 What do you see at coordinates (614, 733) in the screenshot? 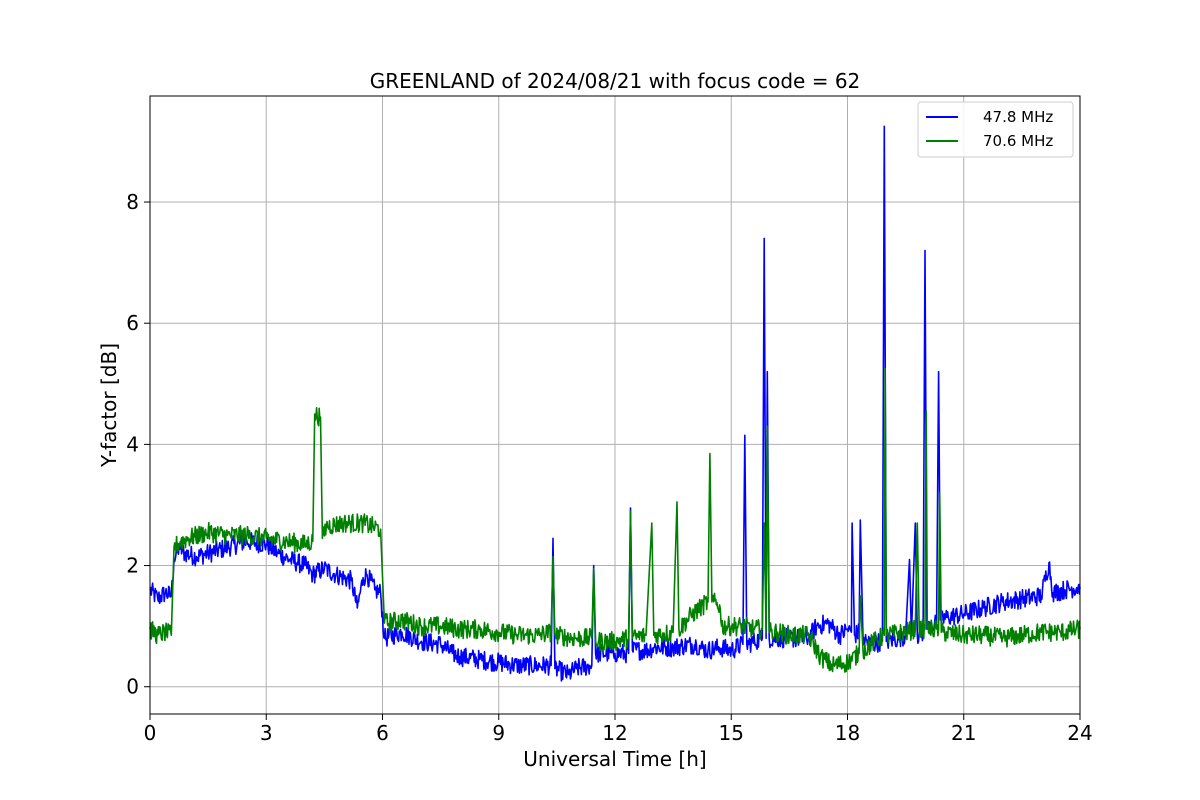
I see `x-tick-label: 12` at bounding box center [614, 733].